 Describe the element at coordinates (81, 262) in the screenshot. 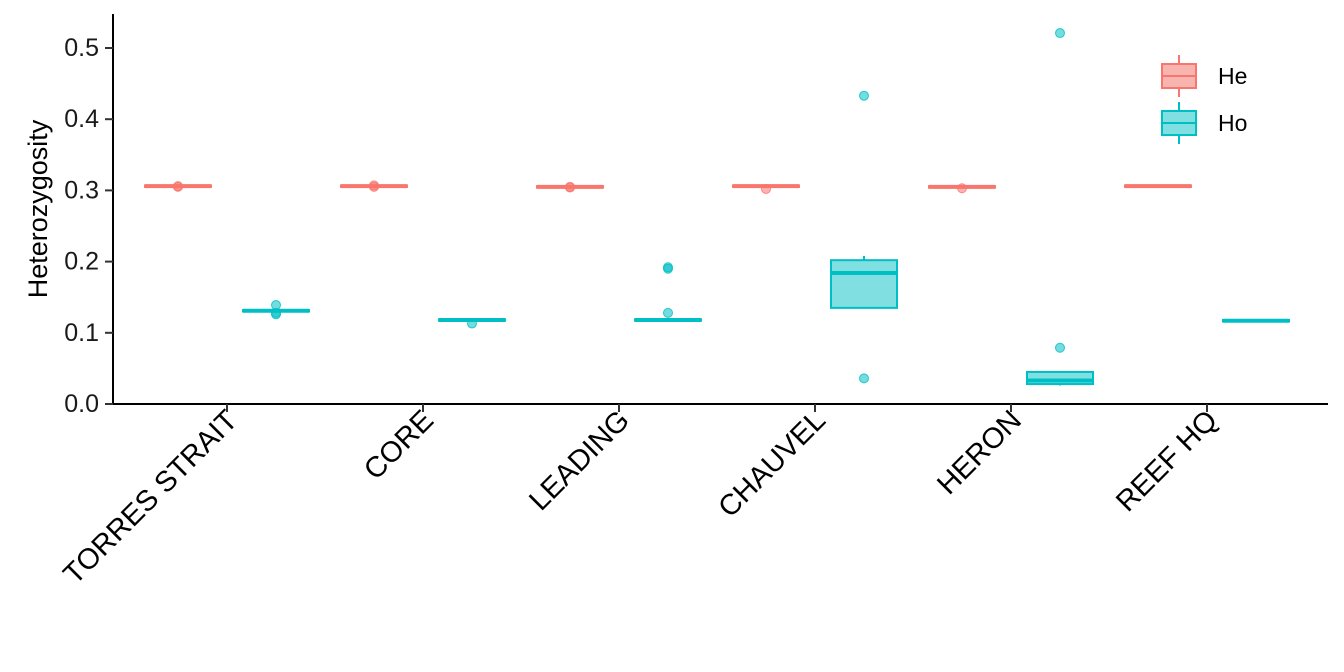

I see `y-tick-label: 0.2` at that location.